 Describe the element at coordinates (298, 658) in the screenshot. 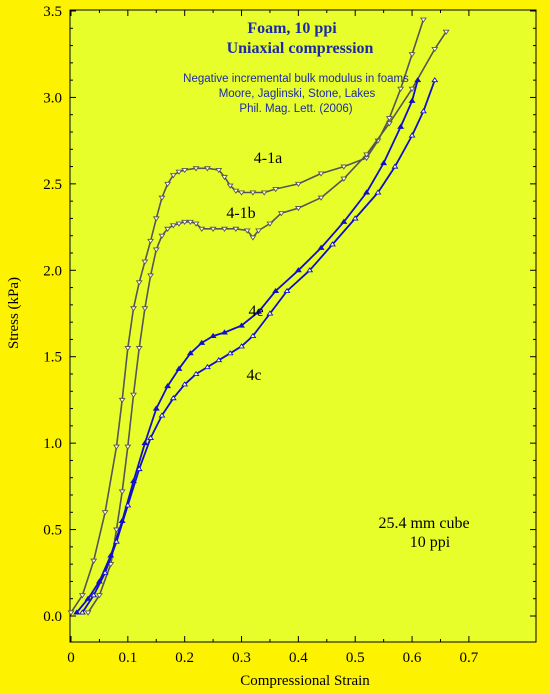

I see `x-tick-label: 0.4` at that location.